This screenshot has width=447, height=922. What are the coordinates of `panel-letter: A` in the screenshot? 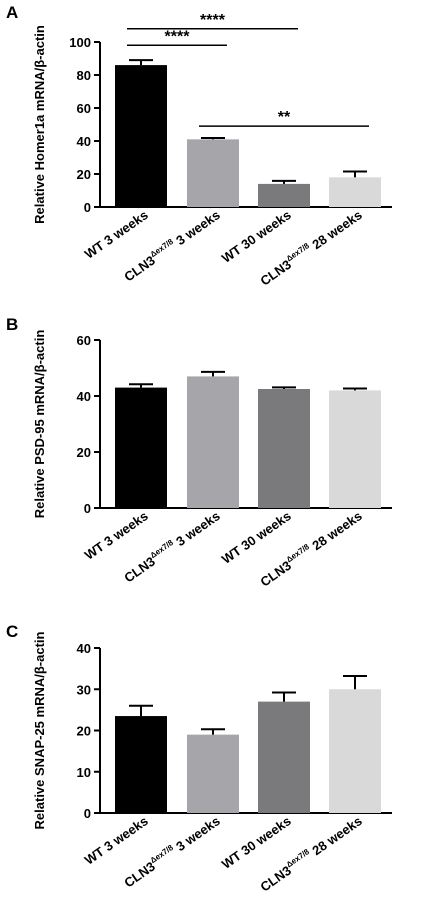 It's located at (12, 12).